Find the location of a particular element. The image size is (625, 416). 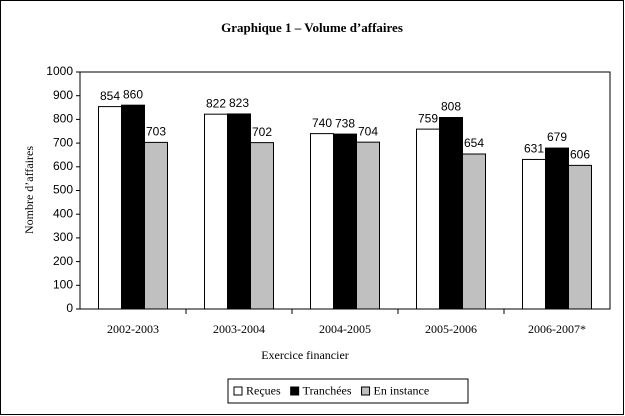

x-tick-label: 2003-2004 is located at coordinates (239, 329).